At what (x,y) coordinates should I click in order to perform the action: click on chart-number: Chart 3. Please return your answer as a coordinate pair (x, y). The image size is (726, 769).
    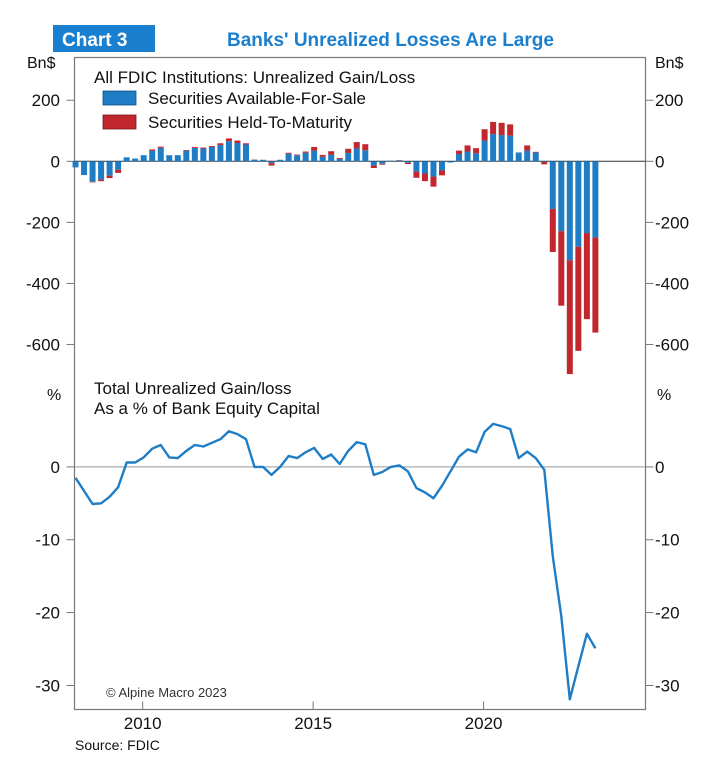
    Looking at the image, I should click on (94, 40).